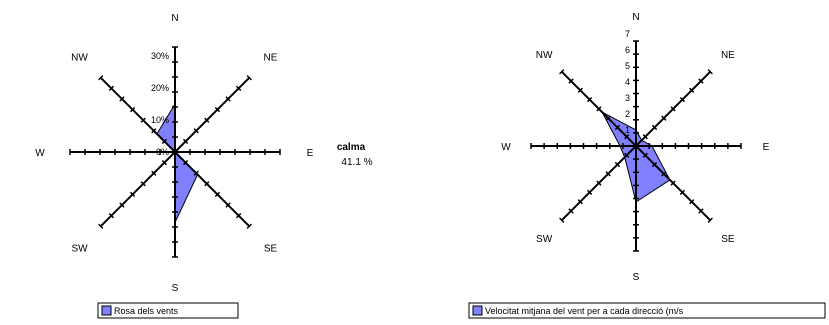  Describe the element at coordinates (146, 311) in the screenshot. I see `legend-label: Rosa dels vents` at that location.